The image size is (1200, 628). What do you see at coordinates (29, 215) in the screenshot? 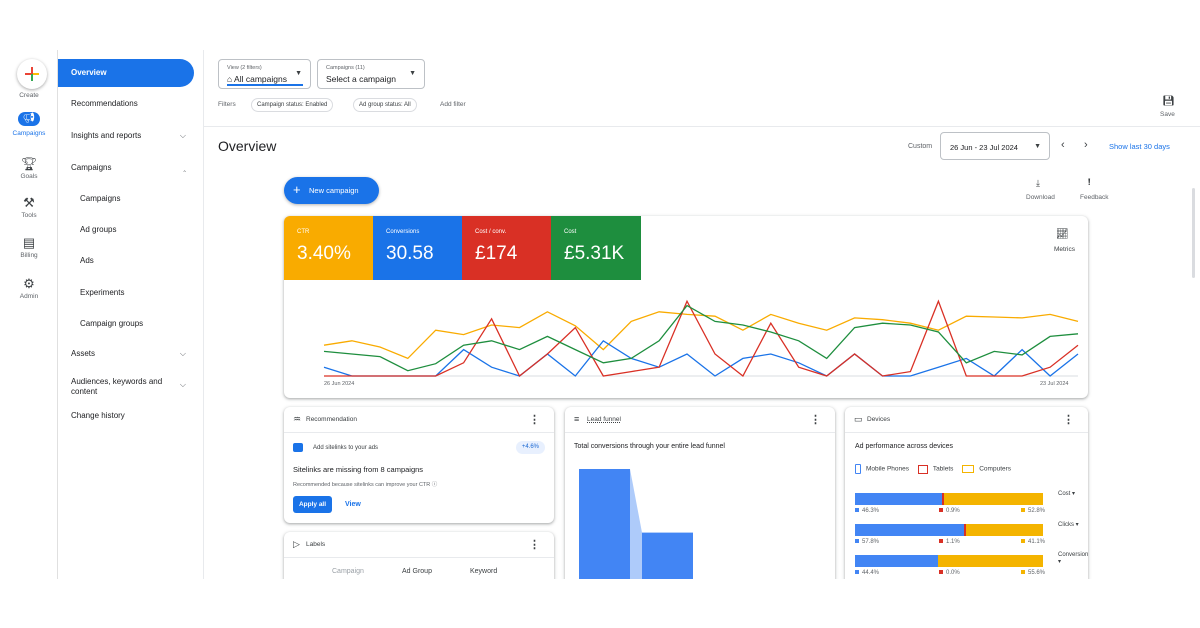
I see `tools-label: Tools` at bounding box center [29, 215].